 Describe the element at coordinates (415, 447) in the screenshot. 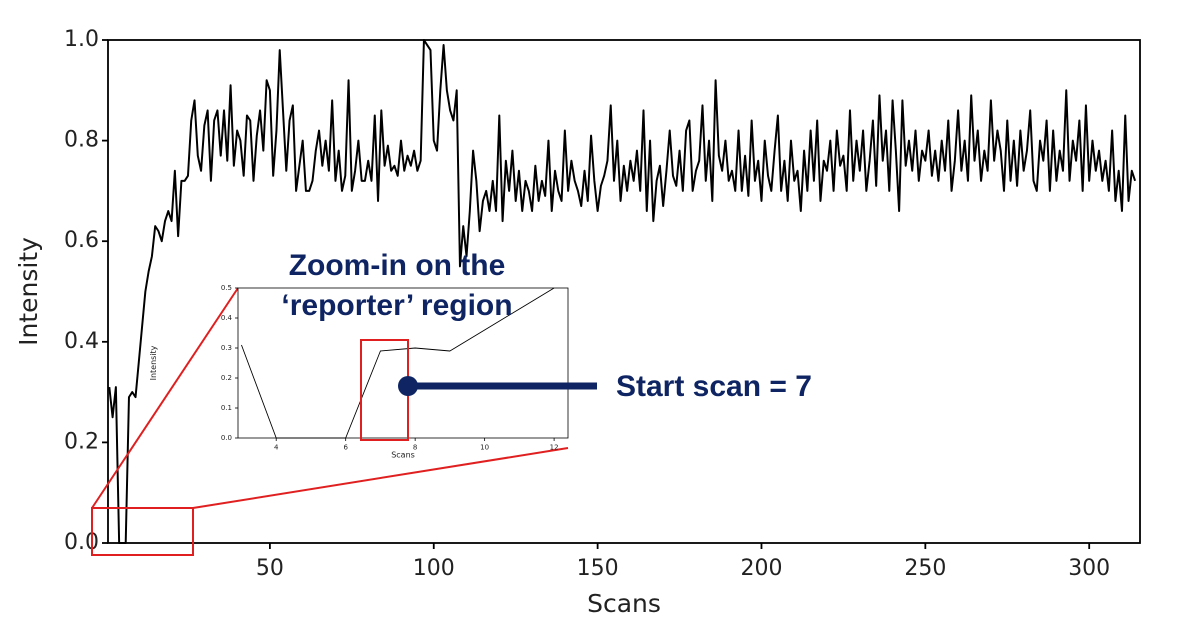

I see `x-tick-label: 8` at that location.